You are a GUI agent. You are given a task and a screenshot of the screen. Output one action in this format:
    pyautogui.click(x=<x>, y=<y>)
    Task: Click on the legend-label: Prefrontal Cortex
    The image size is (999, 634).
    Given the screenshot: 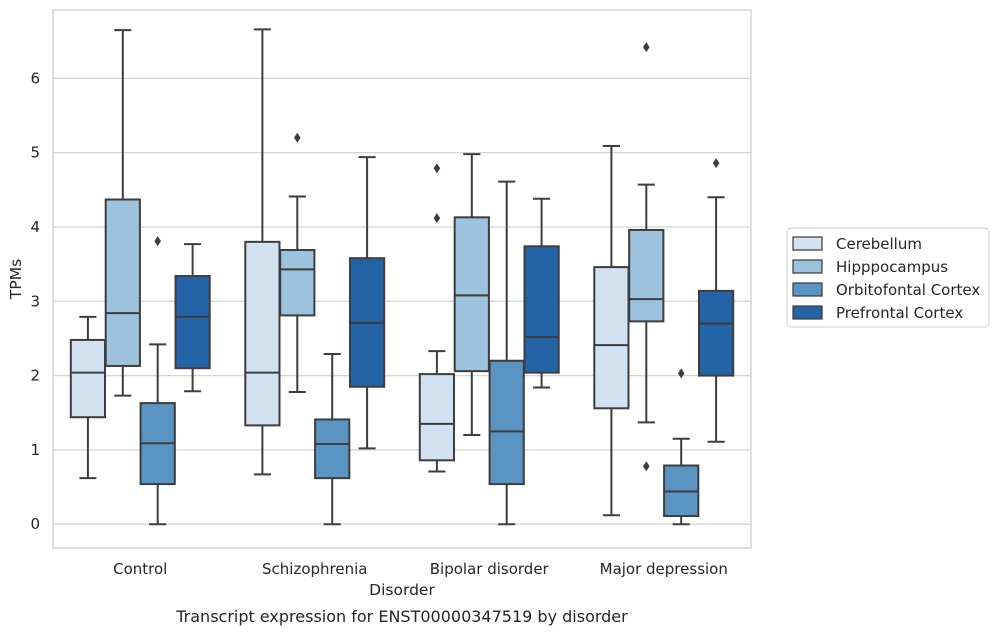 What is the action you would take?
    pyautogui.click(x=899, y=313)
    